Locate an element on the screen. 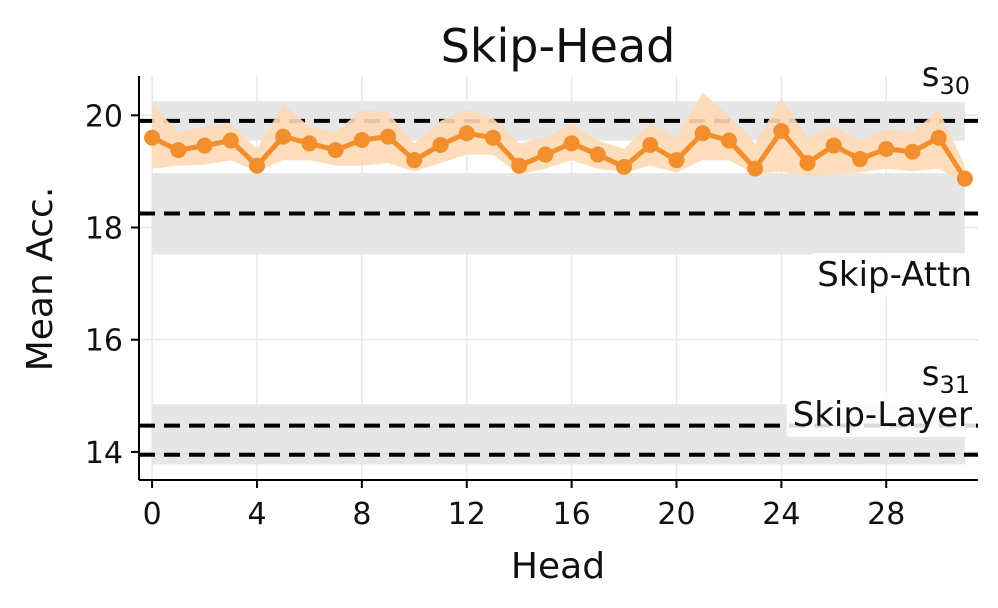 The height and width of the screenshot is (608, 998). skip-attn-label: Skip-Attn is located at coordinates (893, 275).